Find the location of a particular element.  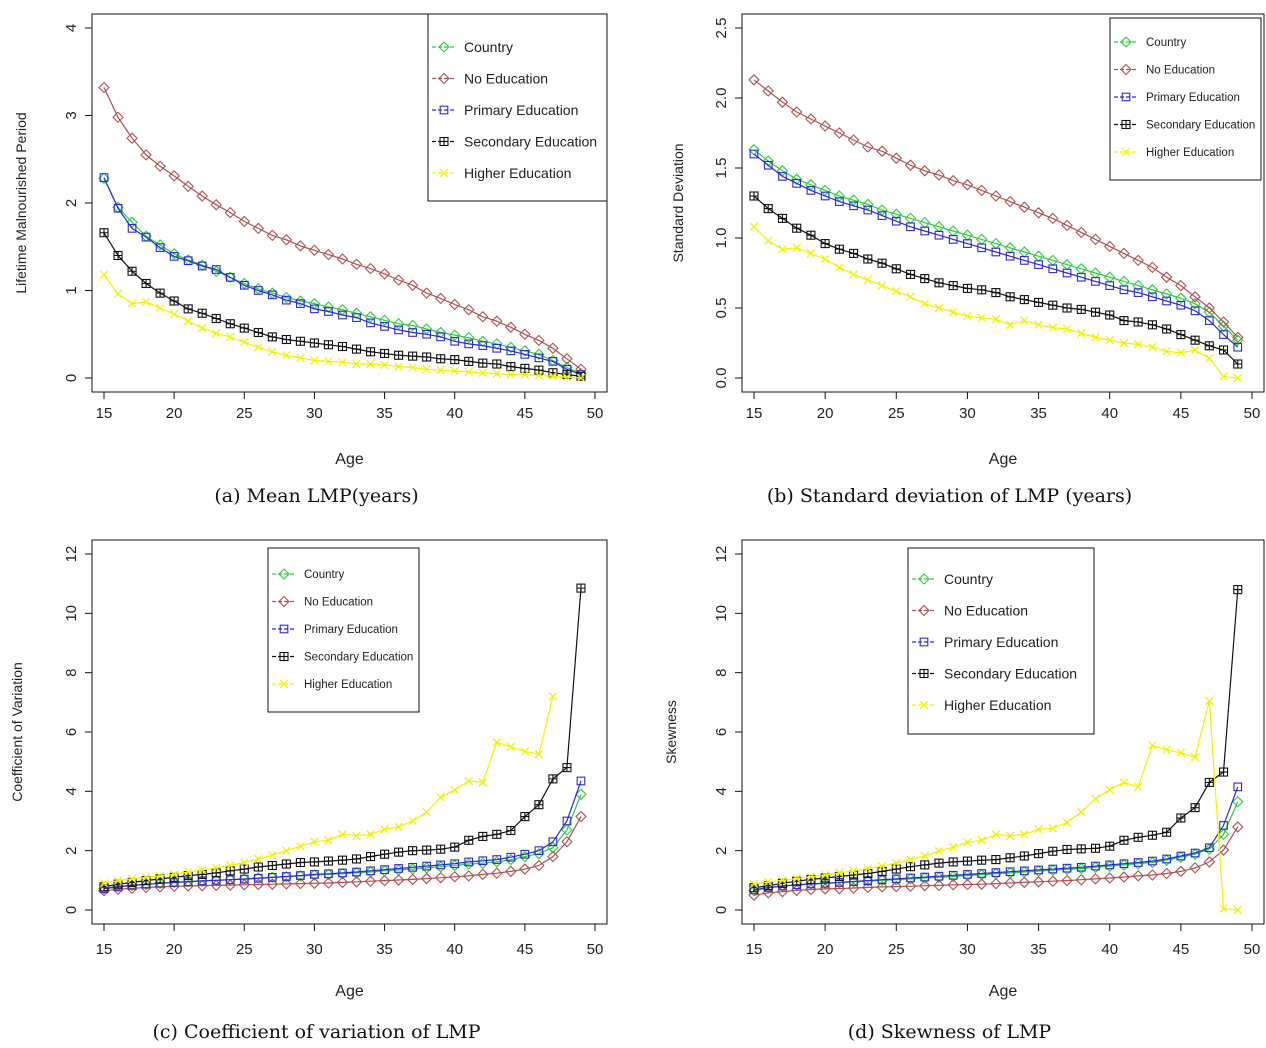

legend-marker-primary-education is located at coordinates (284, 629).